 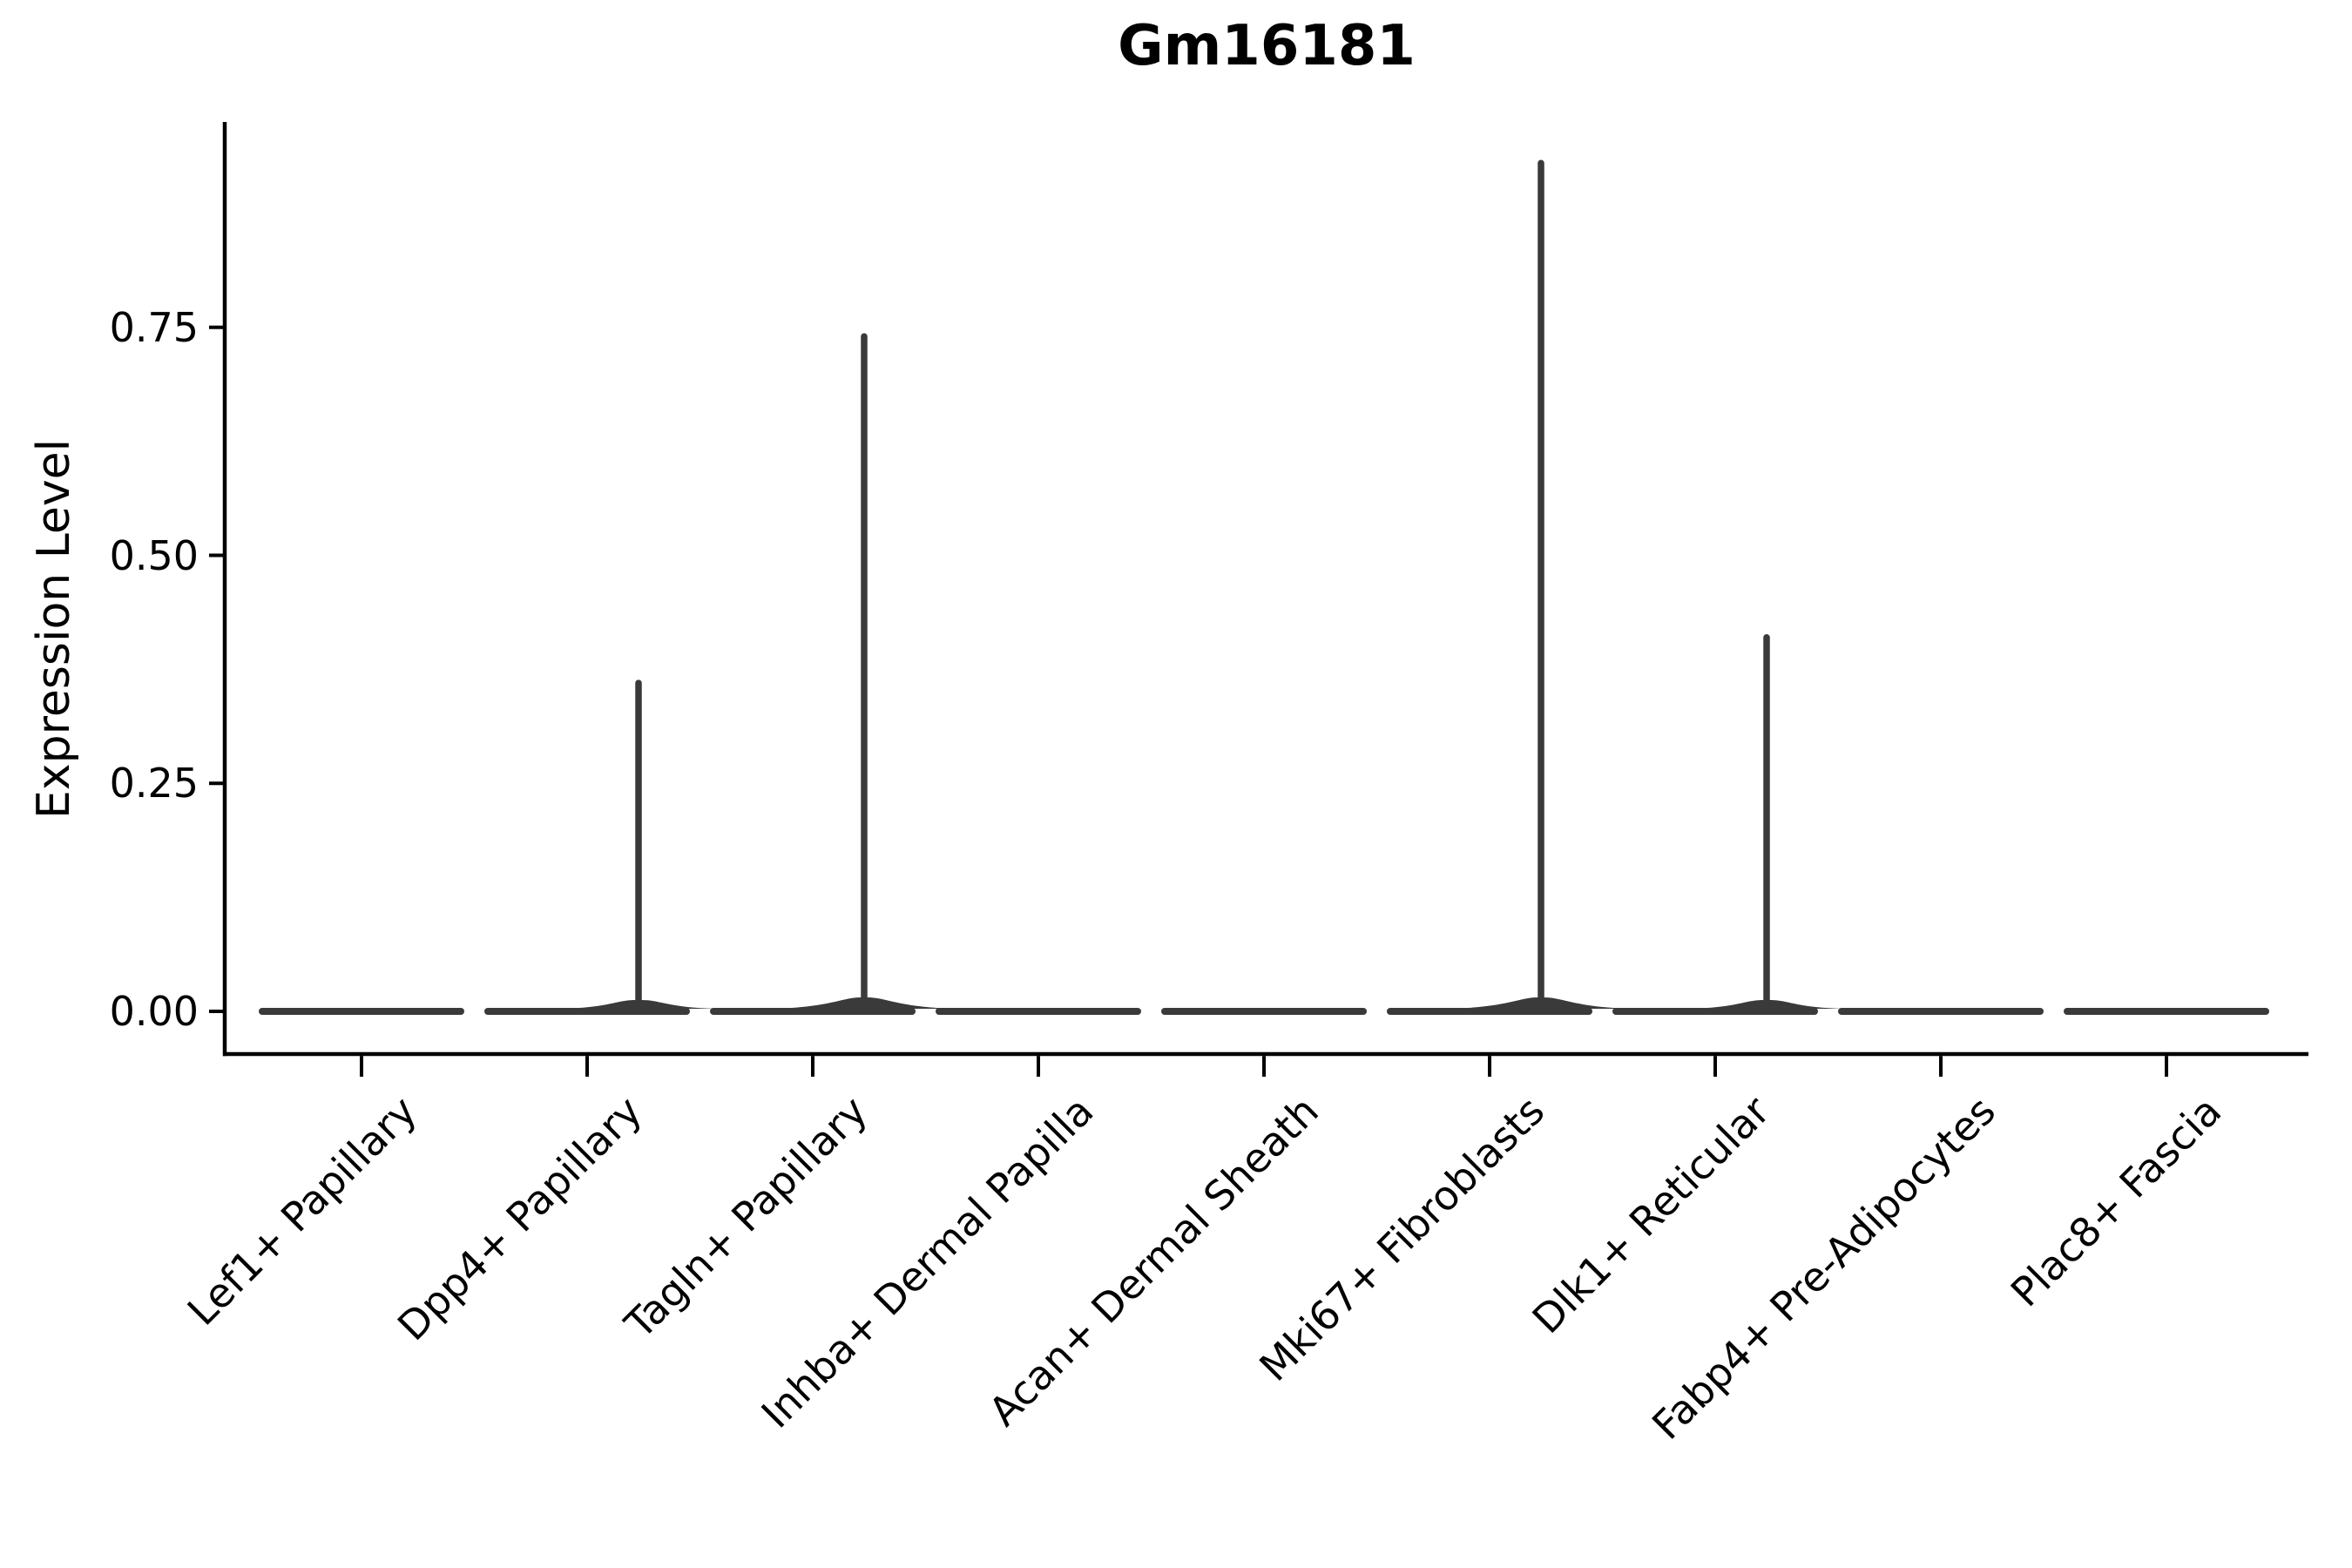 I want to click on y-tick-label: 0.75, so click(x=154, y=327).